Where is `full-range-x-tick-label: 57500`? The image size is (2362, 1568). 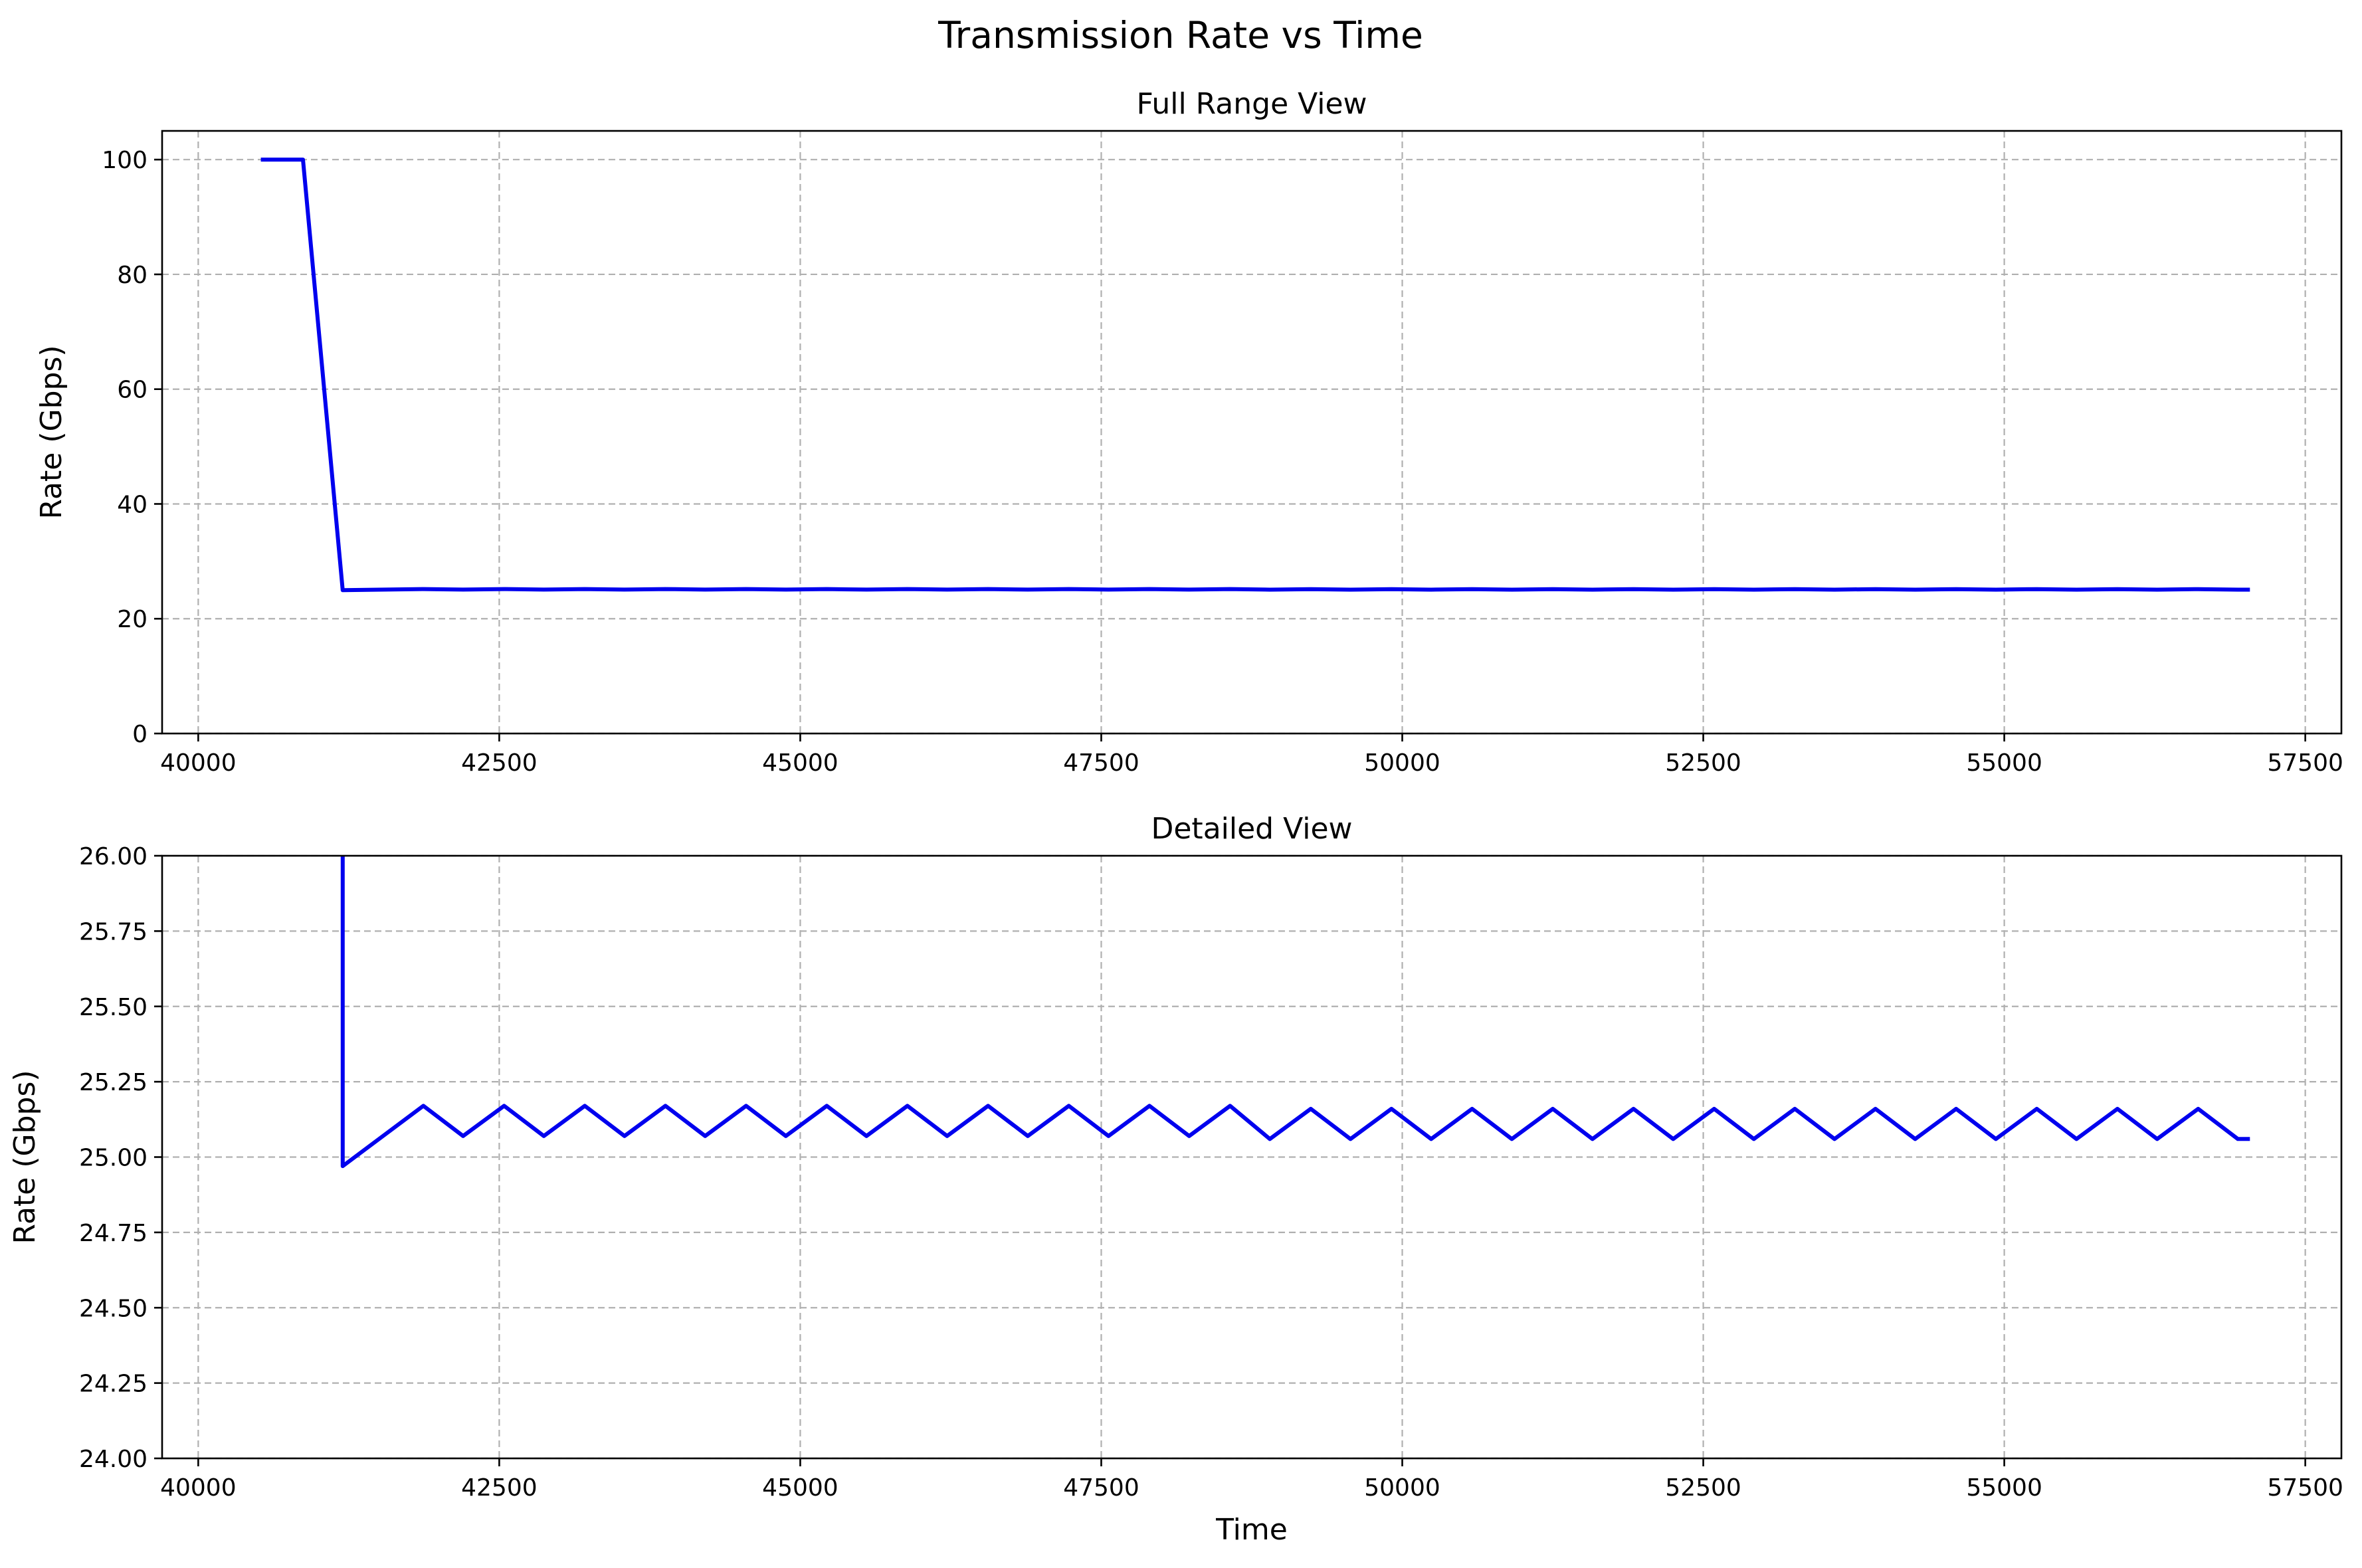
full-range-x-tick-label: 57500 is located at coordinates (2305, 763).